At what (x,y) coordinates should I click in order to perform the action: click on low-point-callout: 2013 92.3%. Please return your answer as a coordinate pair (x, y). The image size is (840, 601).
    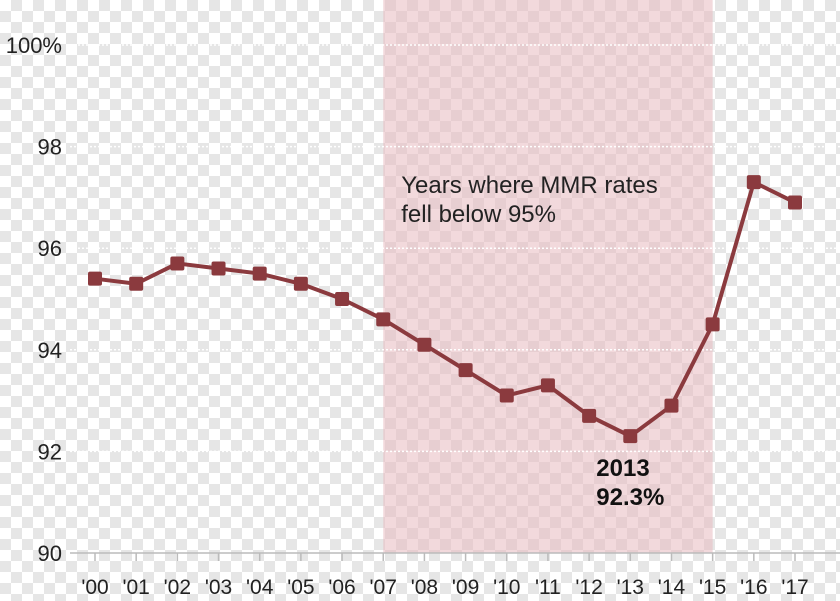
    Looking at the image, I should click on (630, 483).